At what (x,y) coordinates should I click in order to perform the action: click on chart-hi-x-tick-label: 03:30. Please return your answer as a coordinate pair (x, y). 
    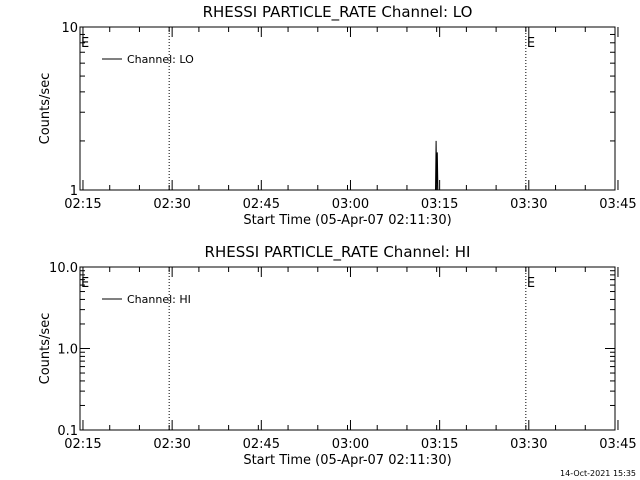
    Looking at the image, I should click on (528, 444).